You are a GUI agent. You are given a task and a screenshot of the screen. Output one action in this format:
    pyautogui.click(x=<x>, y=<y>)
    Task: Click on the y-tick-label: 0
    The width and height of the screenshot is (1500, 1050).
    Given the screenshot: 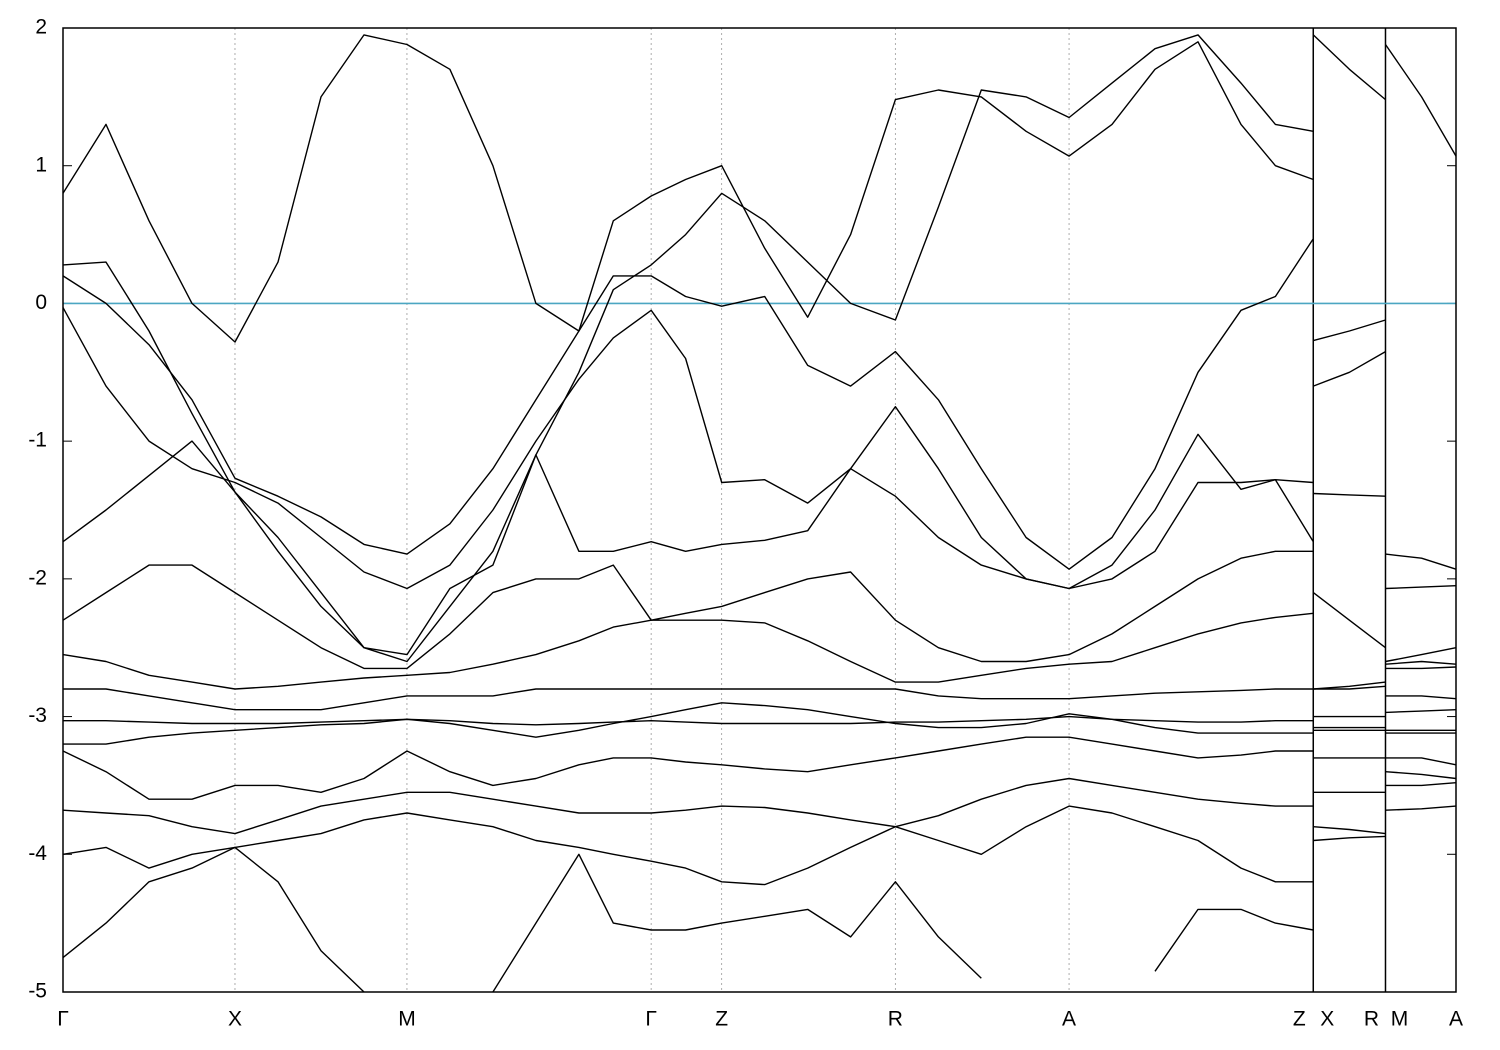 What is the action you would take?
    pyautogui.click(x=41, y=302)
    